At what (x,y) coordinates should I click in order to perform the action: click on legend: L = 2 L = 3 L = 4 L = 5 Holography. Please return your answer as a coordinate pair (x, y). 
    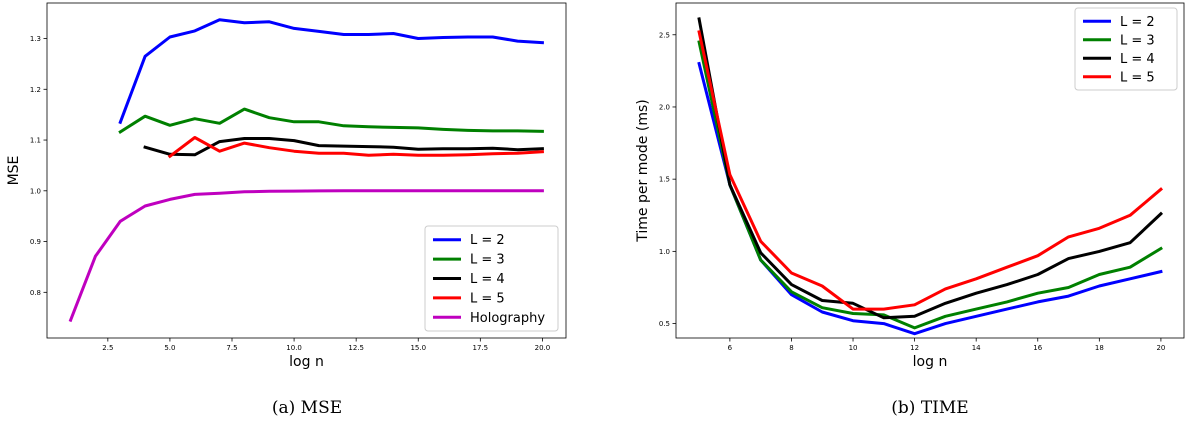
    Looking at the image, I should click on (491, 278).